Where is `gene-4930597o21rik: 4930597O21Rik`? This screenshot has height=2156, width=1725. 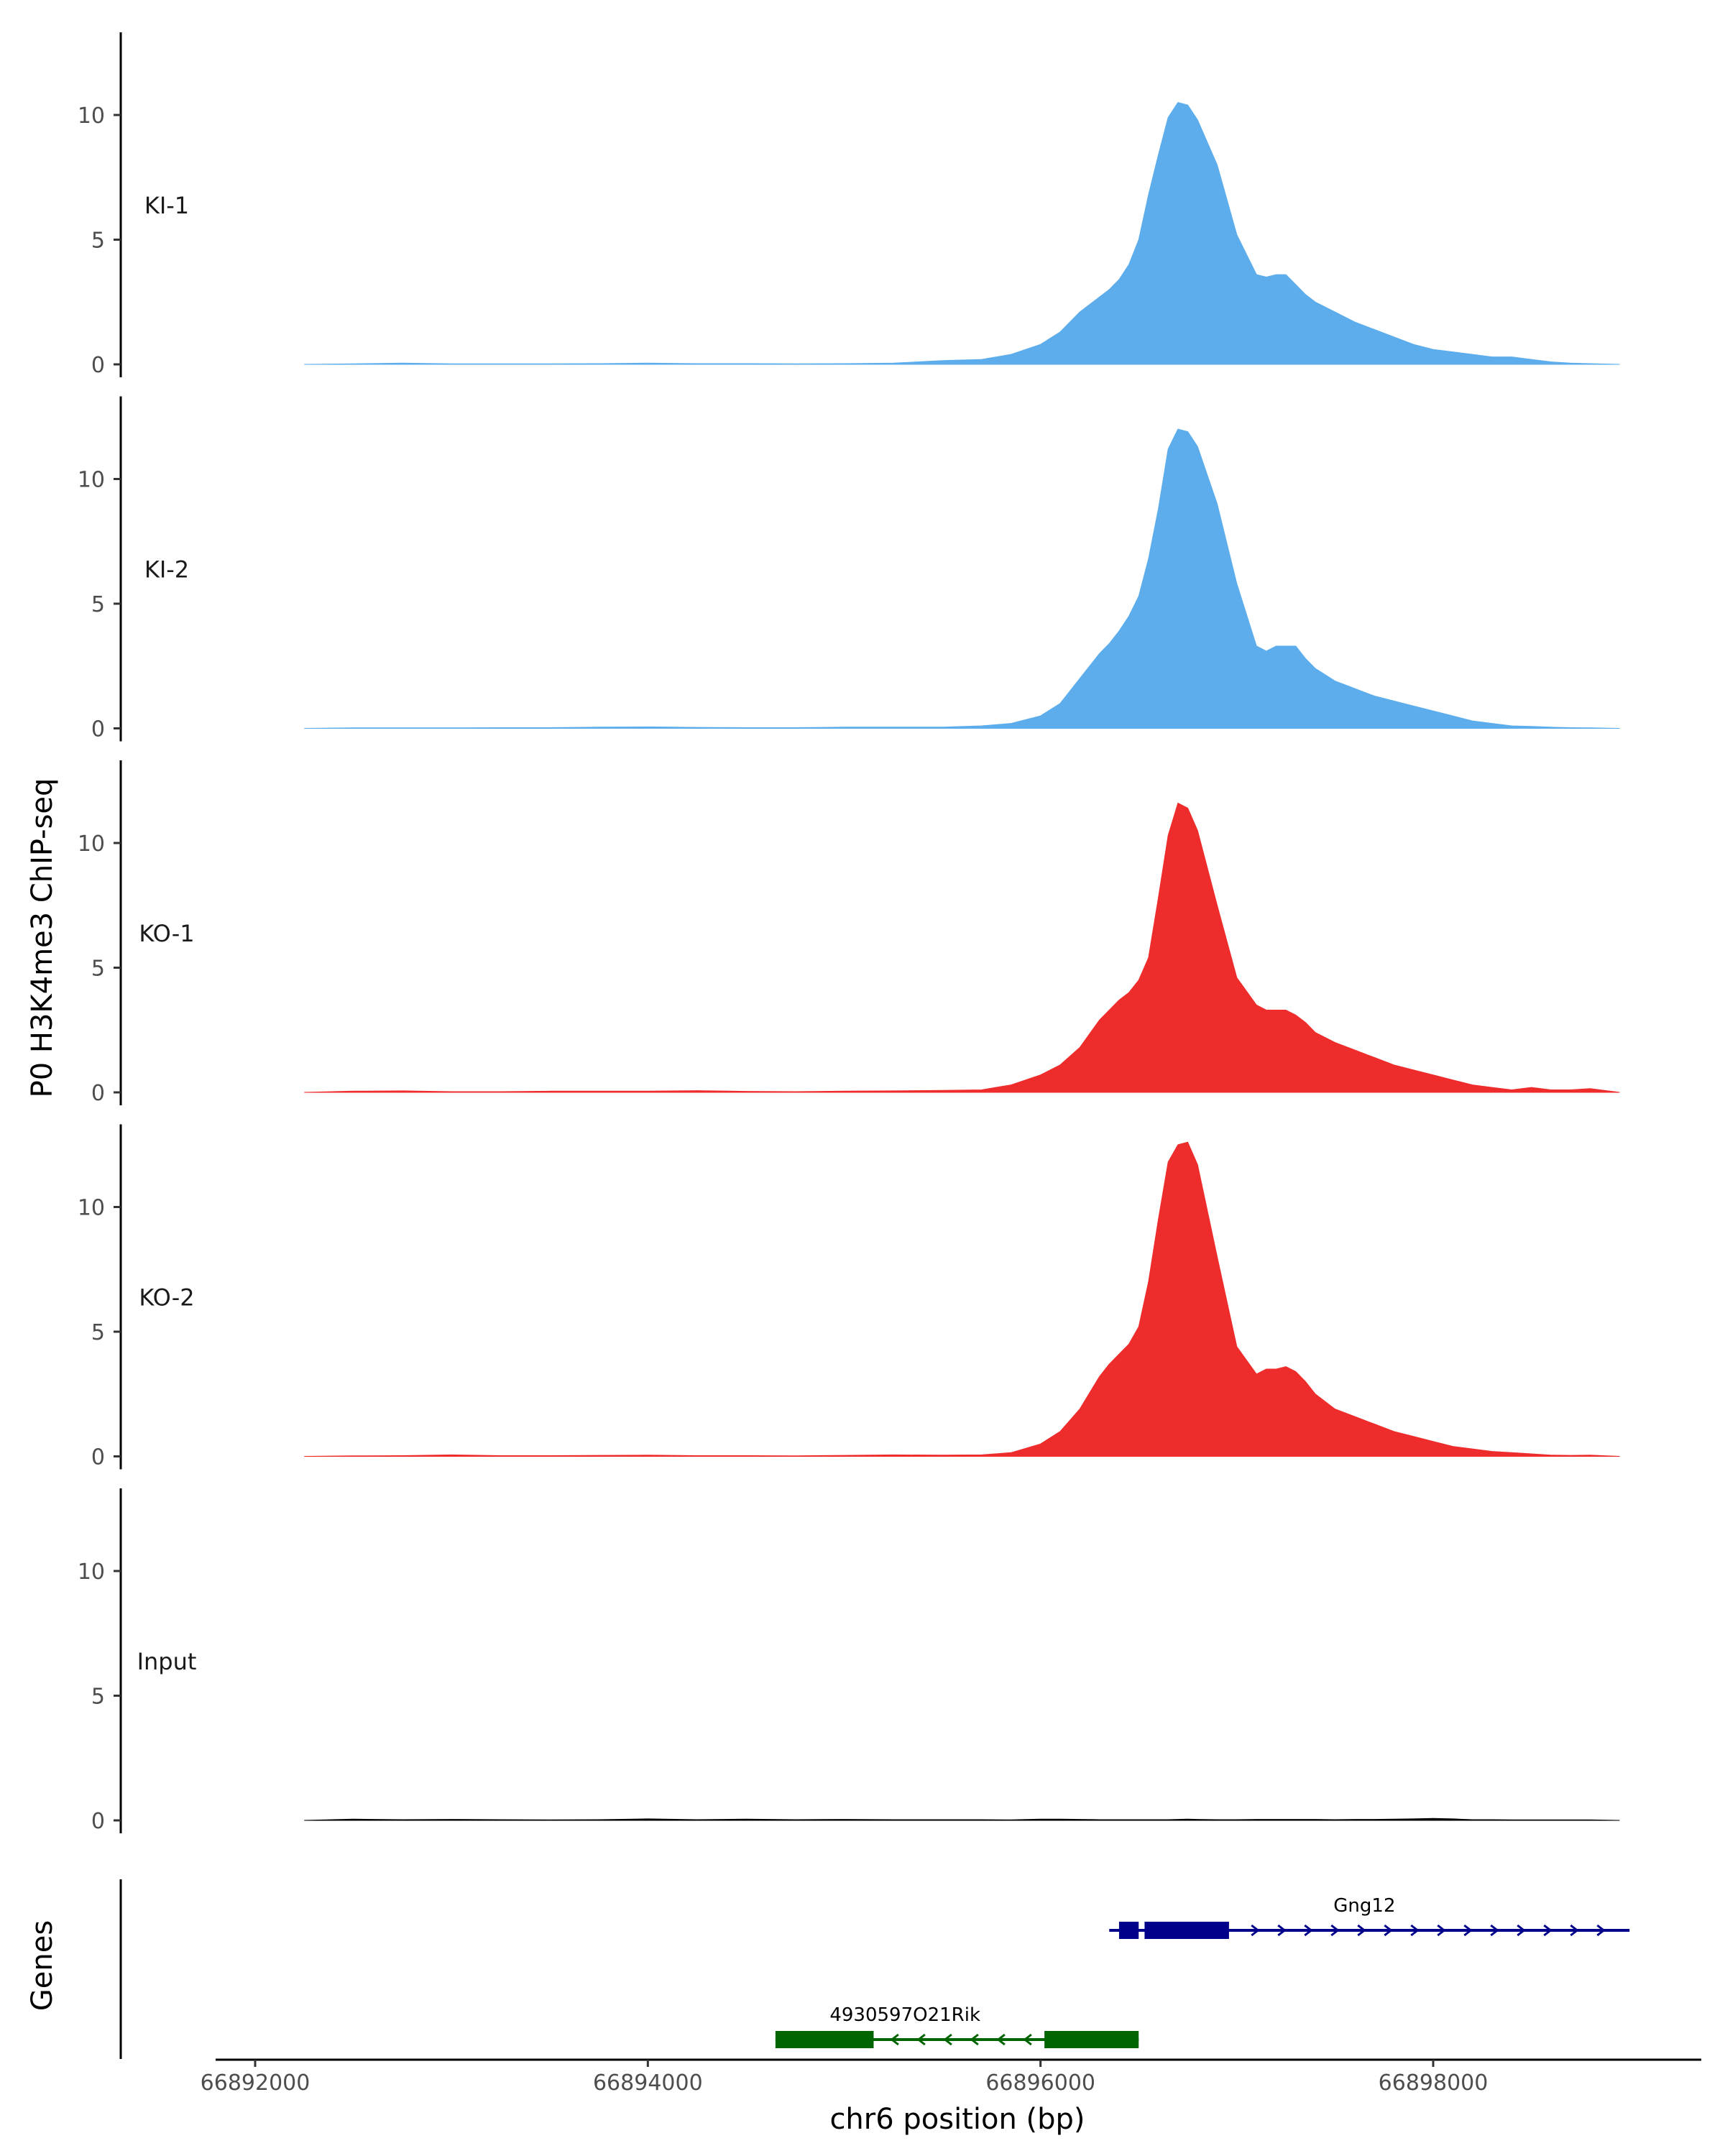 gene-4930597o21rik: 4930597O21Rik is located at coordinates (957, 2026).